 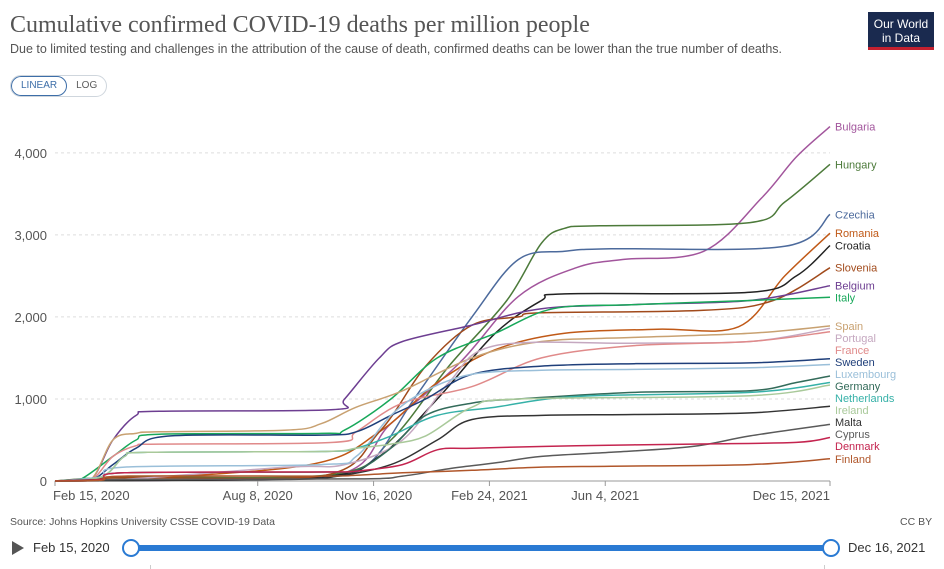 What do you see at coordinates (855, 363) in the screenshot?
I see `end-label-sweden: Sweden` at bounding box center [855, 363].